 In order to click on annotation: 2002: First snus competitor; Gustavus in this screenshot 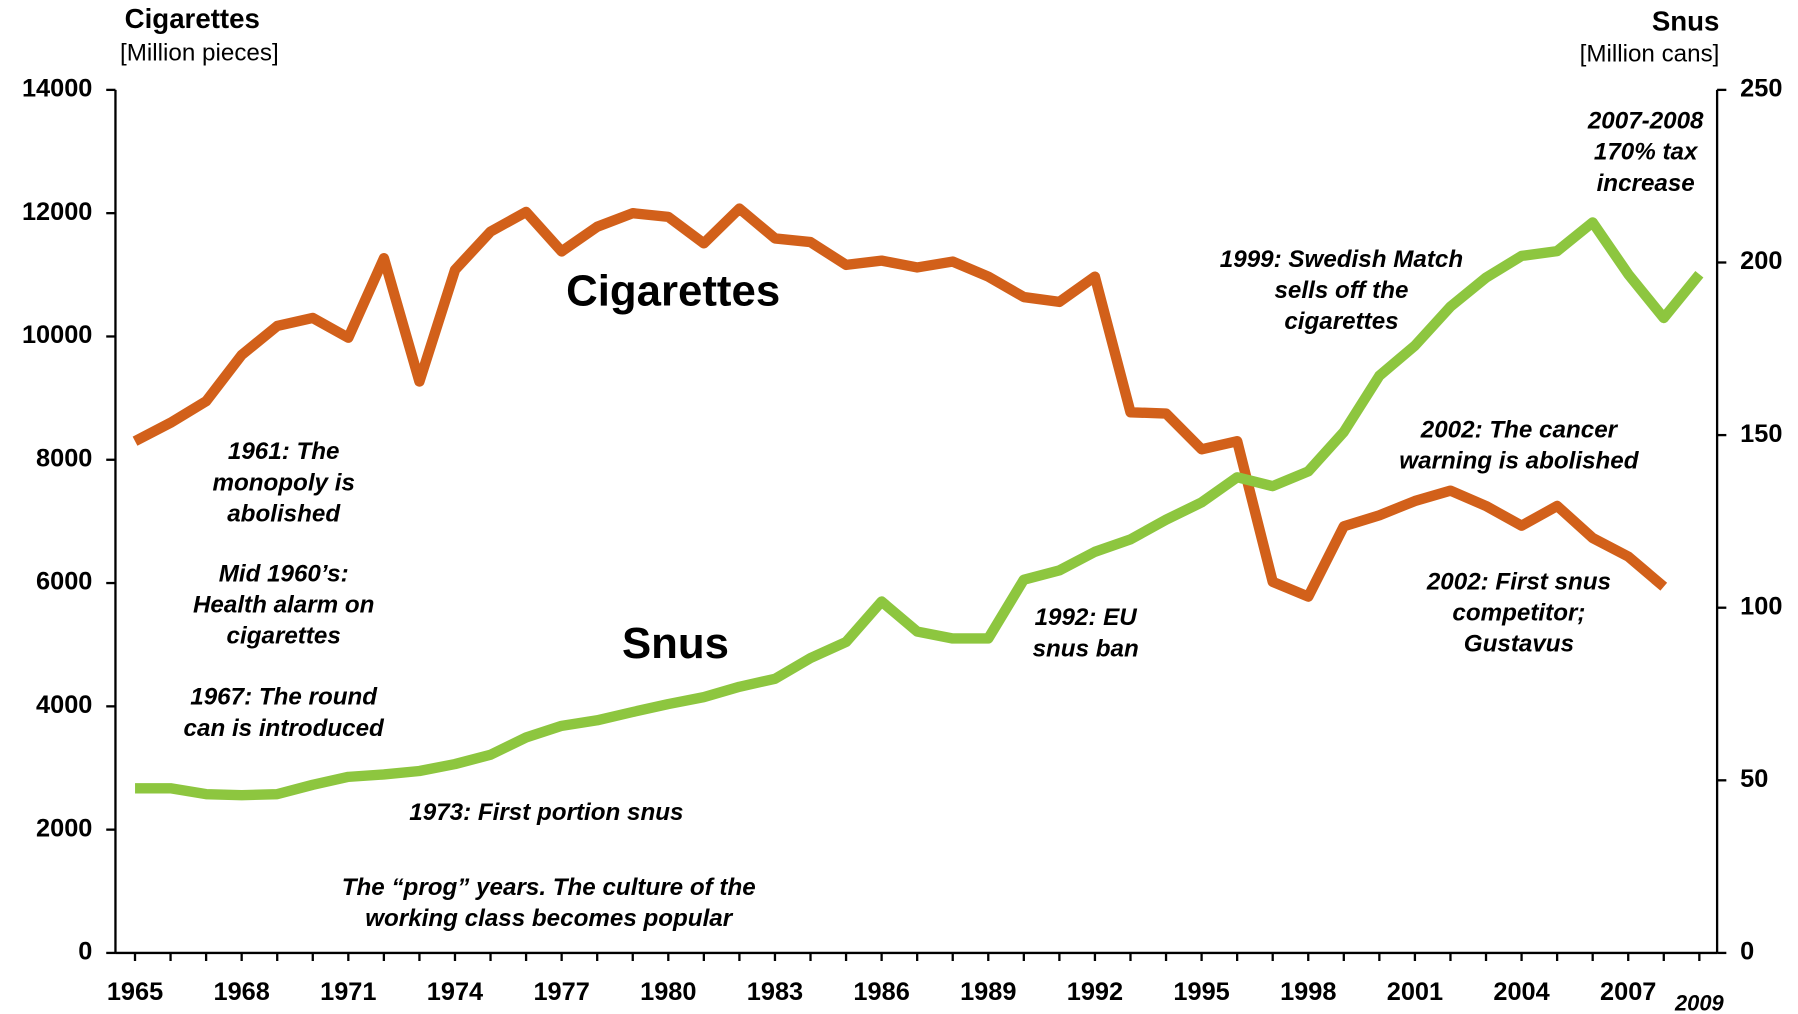, I will do `click(1518, 612)`.